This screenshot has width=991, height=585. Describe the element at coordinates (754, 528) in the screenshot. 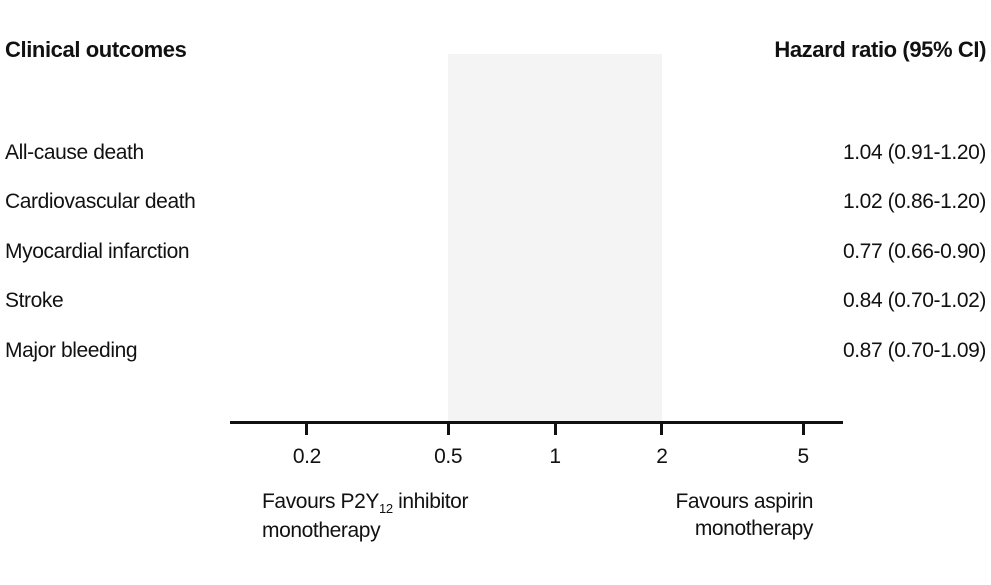

I see `favours-right-line2: monotherapy` at that location.